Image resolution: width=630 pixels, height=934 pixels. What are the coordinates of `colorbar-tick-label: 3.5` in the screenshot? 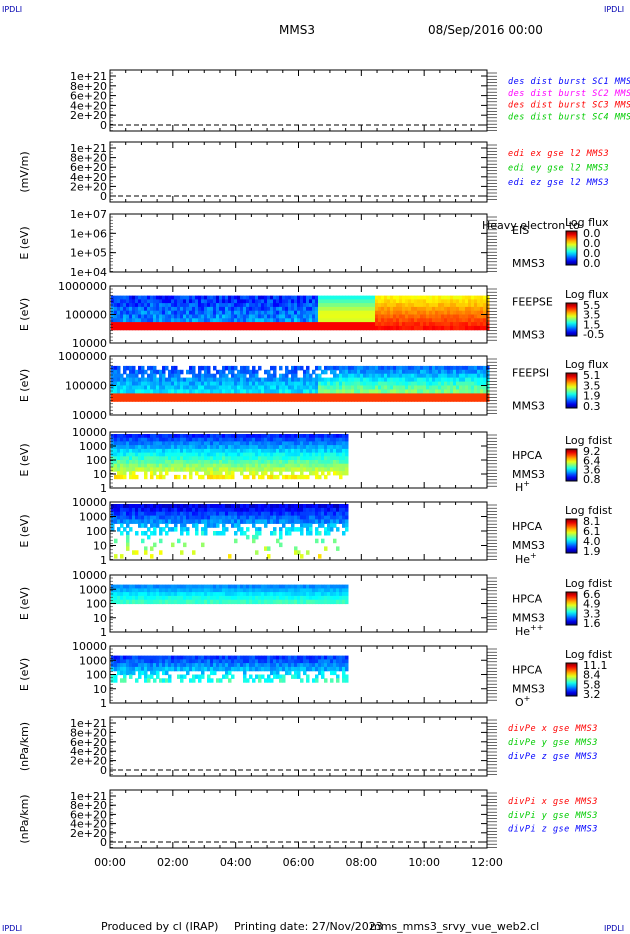 It's located at (592, 315).